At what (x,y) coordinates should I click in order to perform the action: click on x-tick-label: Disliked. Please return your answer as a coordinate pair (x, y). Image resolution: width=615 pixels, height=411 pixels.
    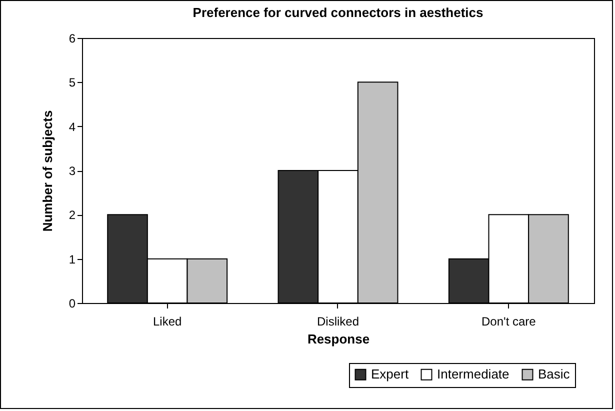
    Looking at the image, I should click on (338, 321).